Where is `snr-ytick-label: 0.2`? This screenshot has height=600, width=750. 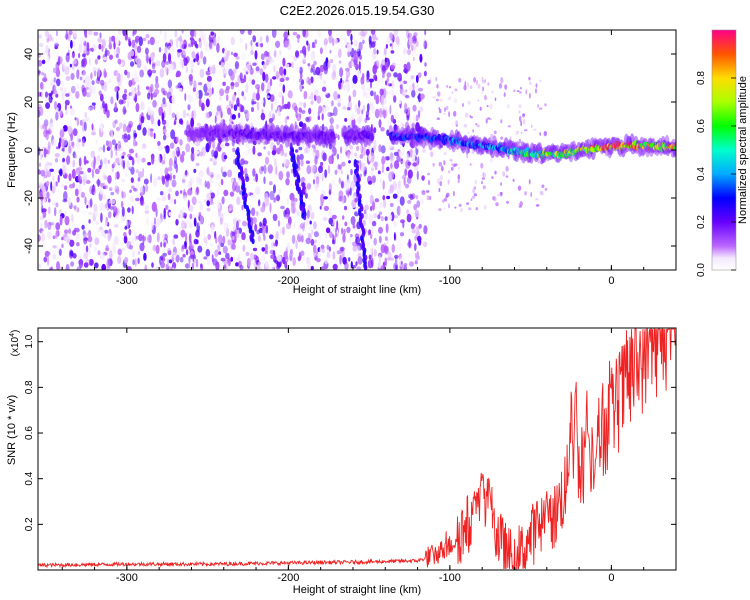
snr-ytick-label: 0.2 is located at coordinates (29, 524).